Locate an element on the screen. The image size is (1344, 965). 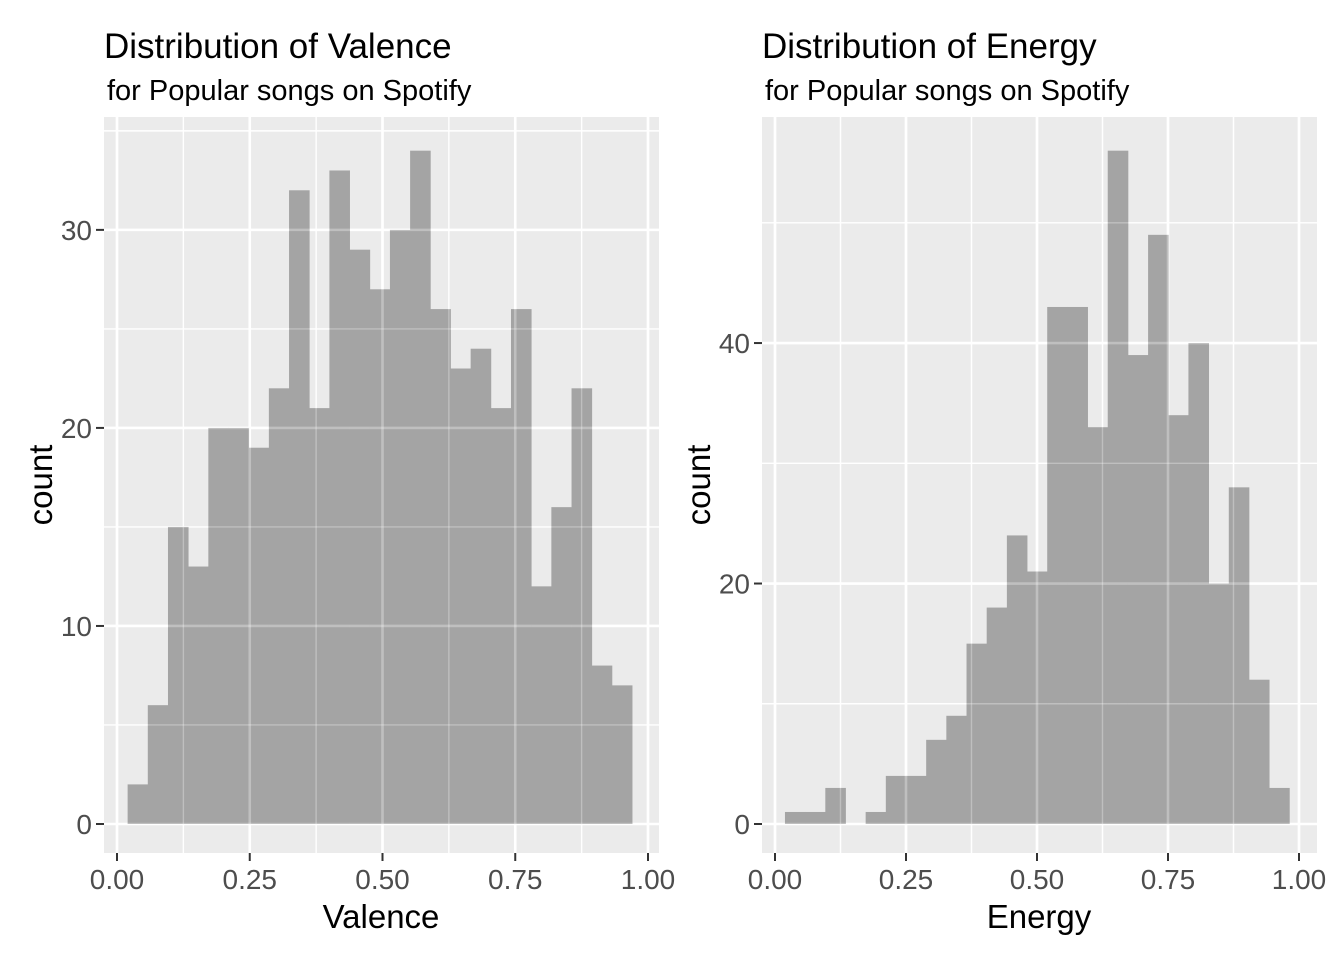
energy-chart-subtitle: for Popular songs on Spotify is located at coordinates (947, 91).